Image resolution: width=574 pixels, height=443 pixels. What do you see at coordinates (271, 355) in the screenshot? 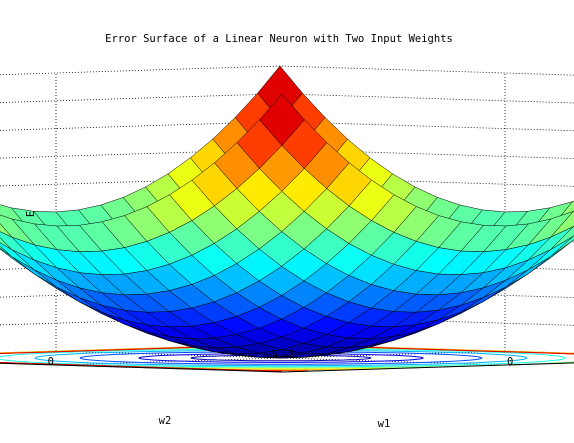
I see `y-tick-label-0: -5` at bounding box center [271, 355].